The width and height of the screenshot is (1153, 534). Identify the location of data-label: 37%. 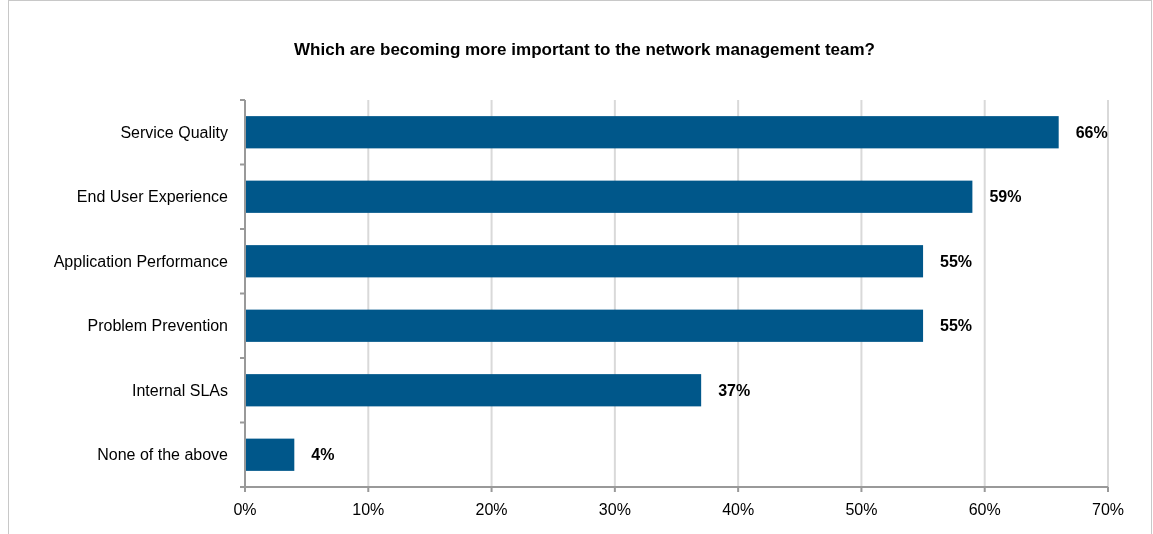
(734, 390).